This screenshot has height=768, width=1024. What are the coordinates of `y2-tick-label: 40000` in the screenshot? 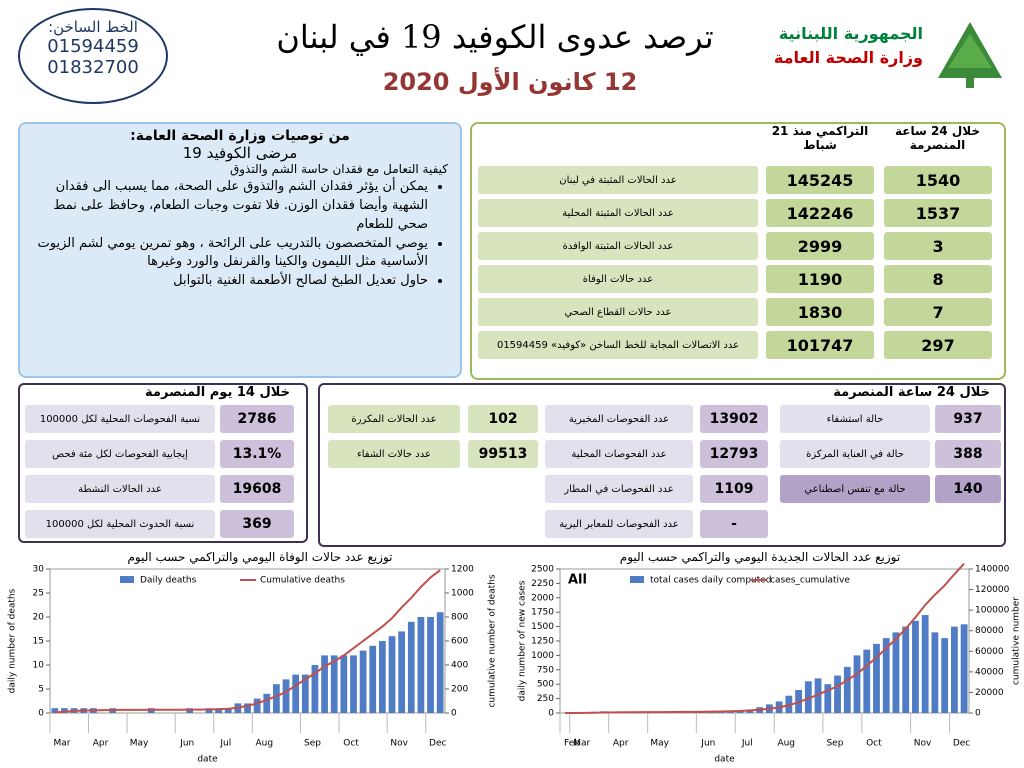 It's located at (989, 672).